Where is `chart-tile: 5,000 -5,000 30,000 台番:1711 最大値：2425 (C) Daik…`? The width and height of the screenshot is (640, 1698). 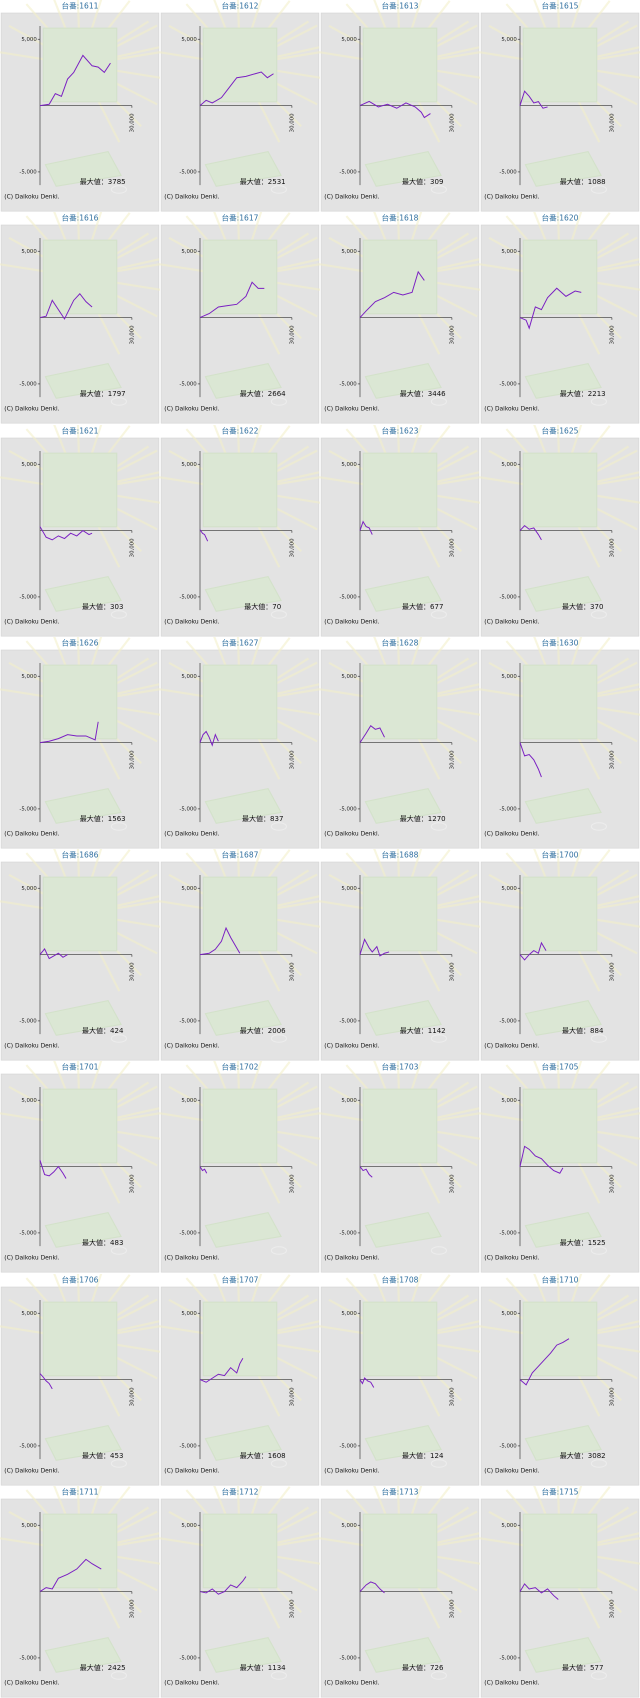
chart-tile: 5,000 -5,000 30,000 台番:1711 最大値：2425 (C) Daik… is located at coordinates (80, 1591).